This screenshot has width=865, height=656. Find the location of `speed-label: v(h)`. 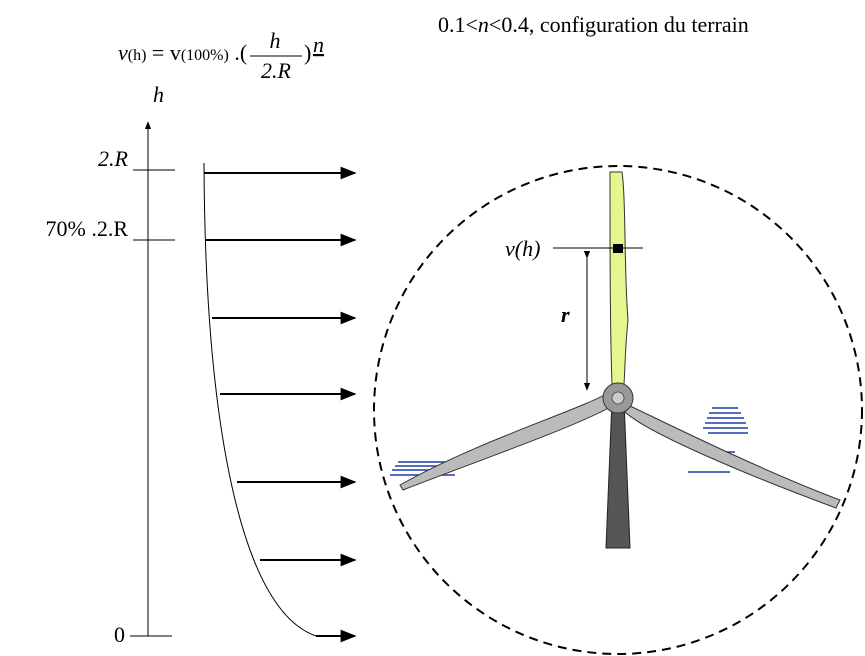

speed-label: v(h) is located at coordinates (522, 248).